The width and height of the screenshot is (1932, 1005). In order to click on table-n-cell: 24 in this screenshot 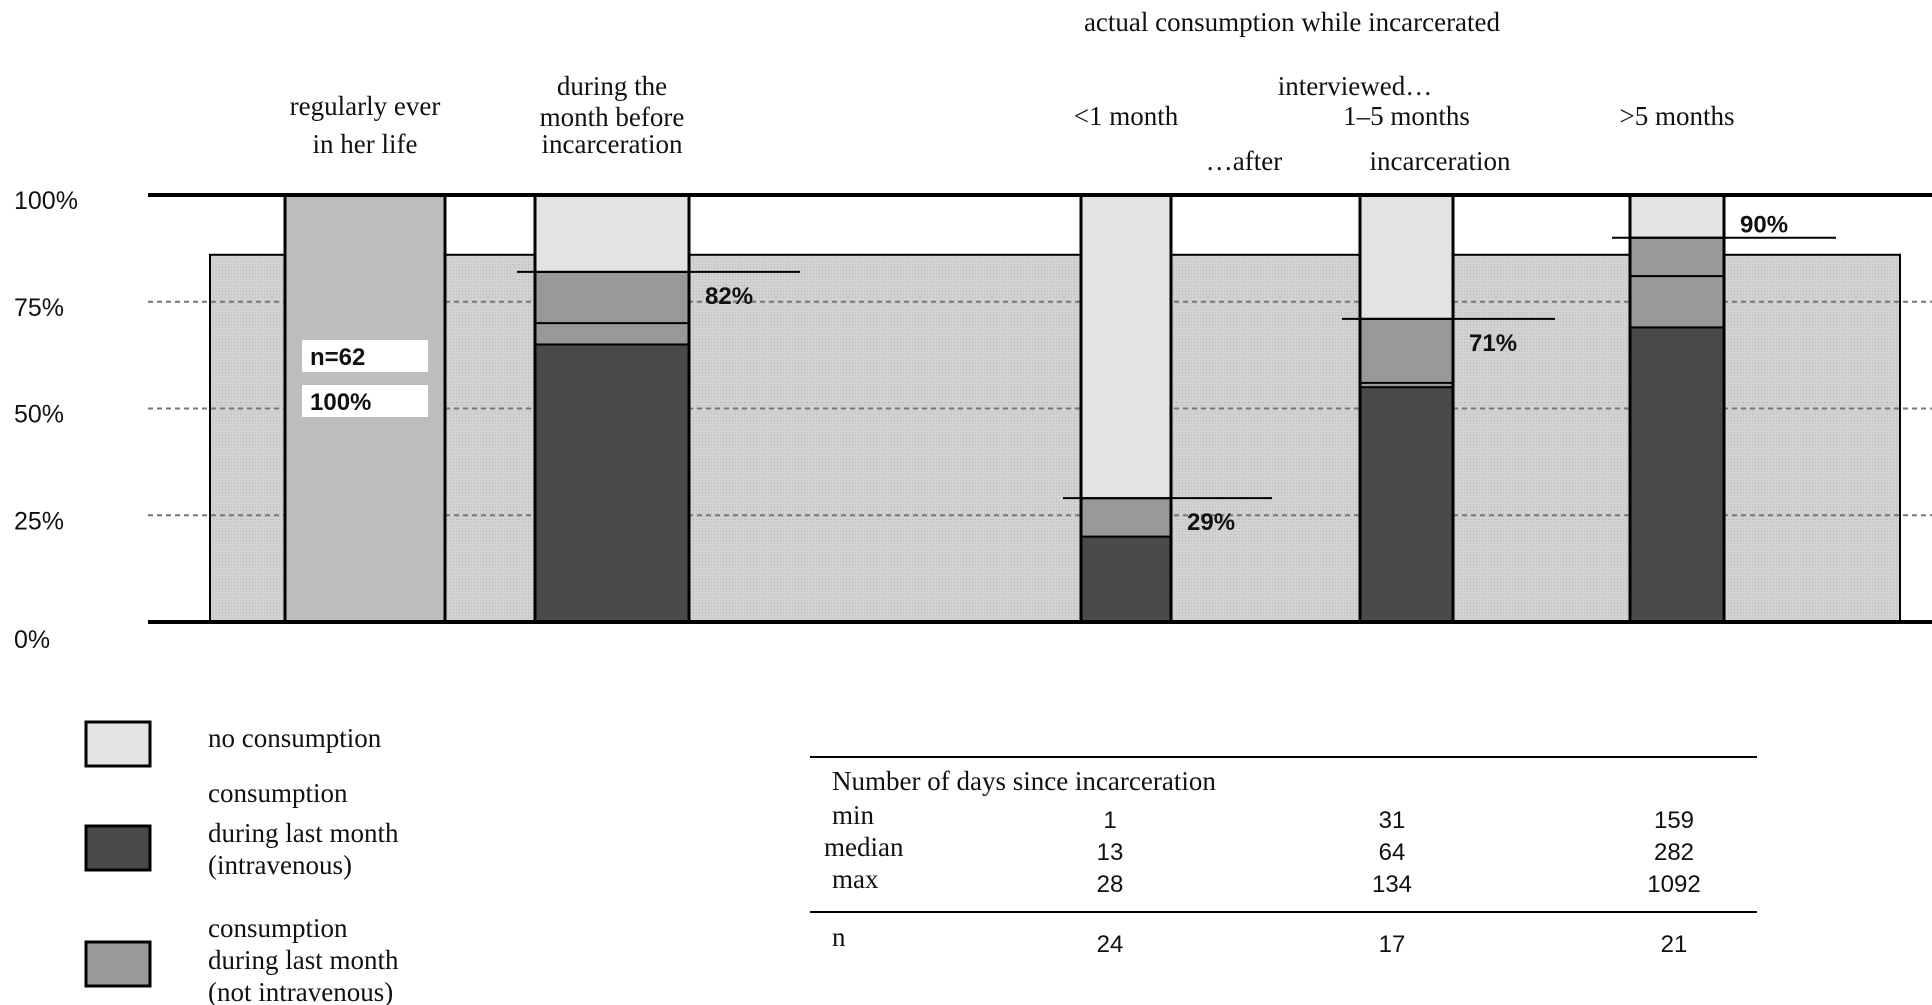, I will do `click(1110, 944)`.